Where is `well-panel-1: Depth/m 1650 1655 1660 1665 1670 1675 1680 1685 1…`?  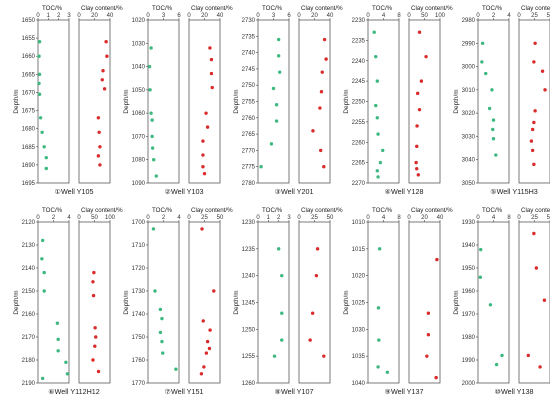 well-panel-1: Depth/m 1650 1655 1660 1665 1670 1675 1680 1685 1… is located at coordinates (68, 100).